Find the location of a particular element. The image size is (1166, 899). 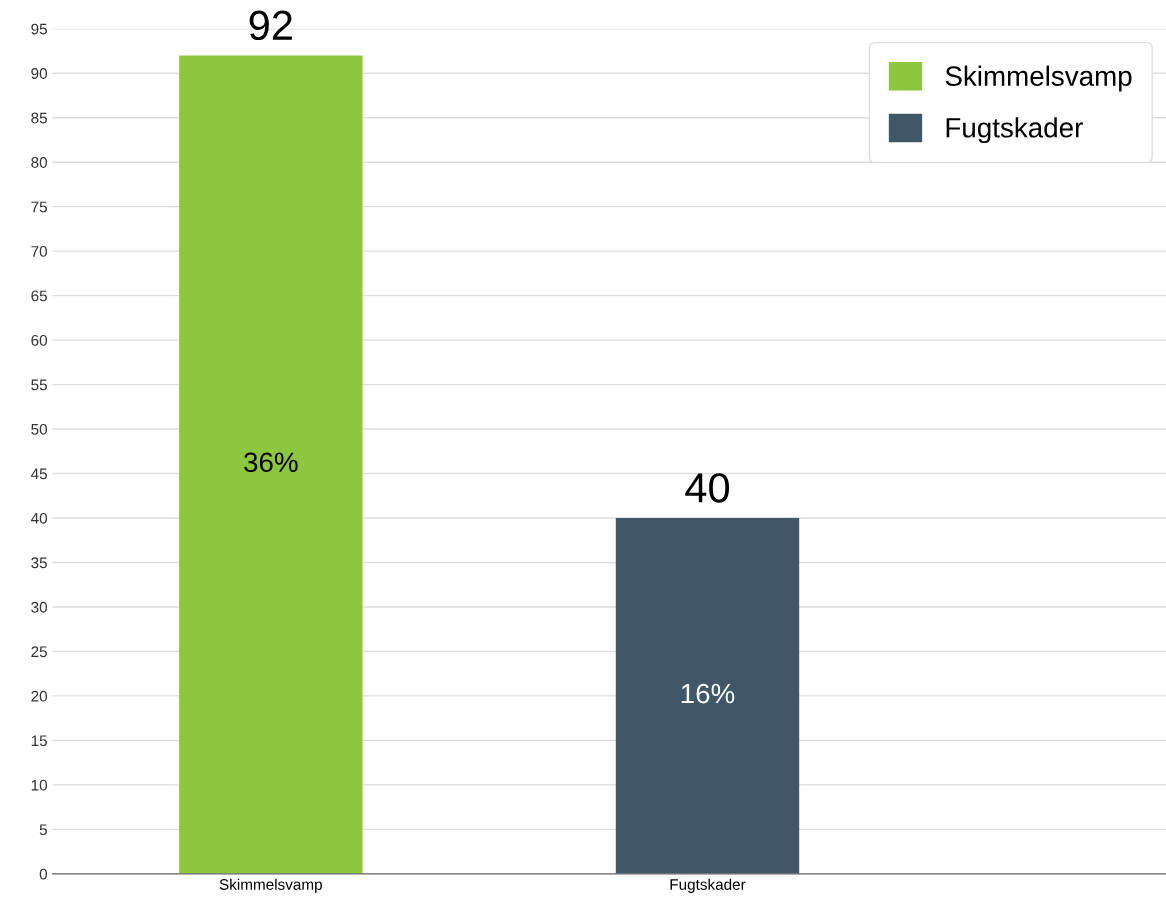

y-tick-label: 45 is located at coordinates (38, 474).